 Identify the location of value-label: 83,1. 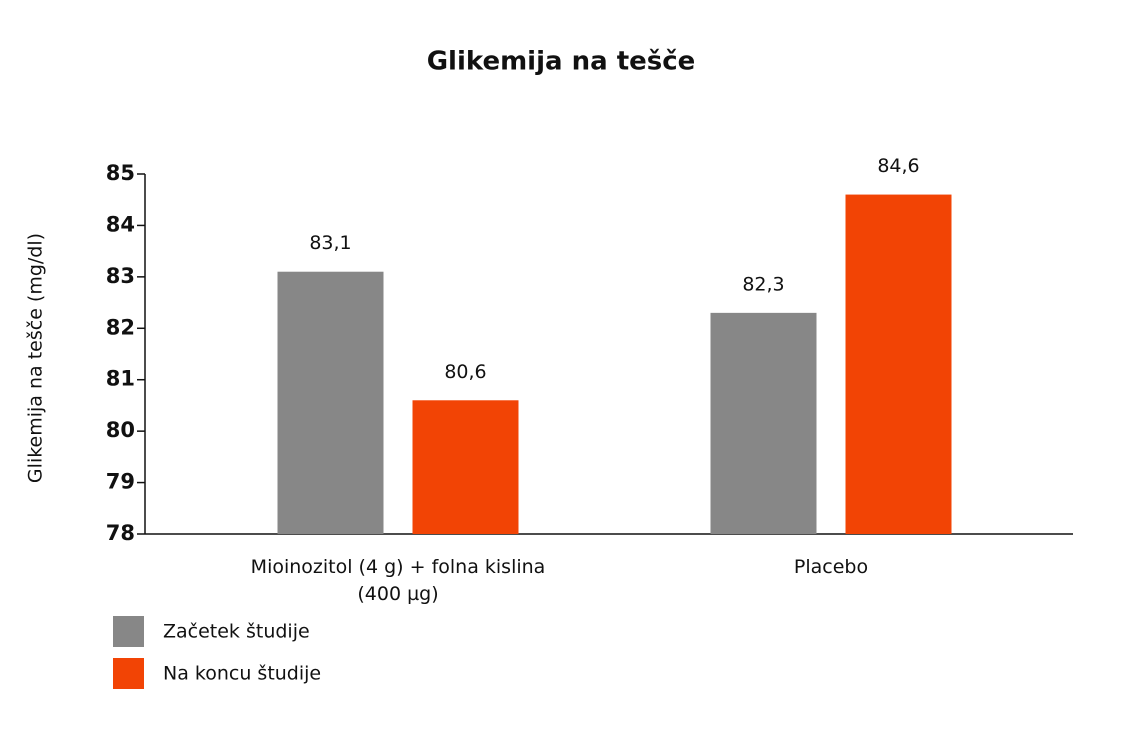
(330, 243).